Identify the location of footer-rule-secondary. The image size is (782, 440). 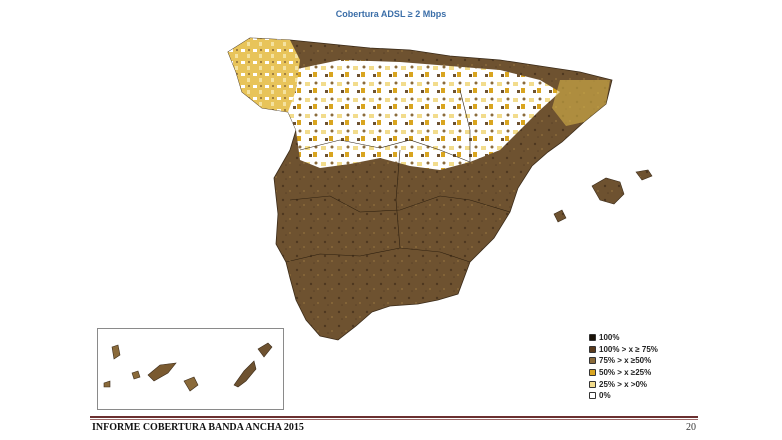
(394, 419).